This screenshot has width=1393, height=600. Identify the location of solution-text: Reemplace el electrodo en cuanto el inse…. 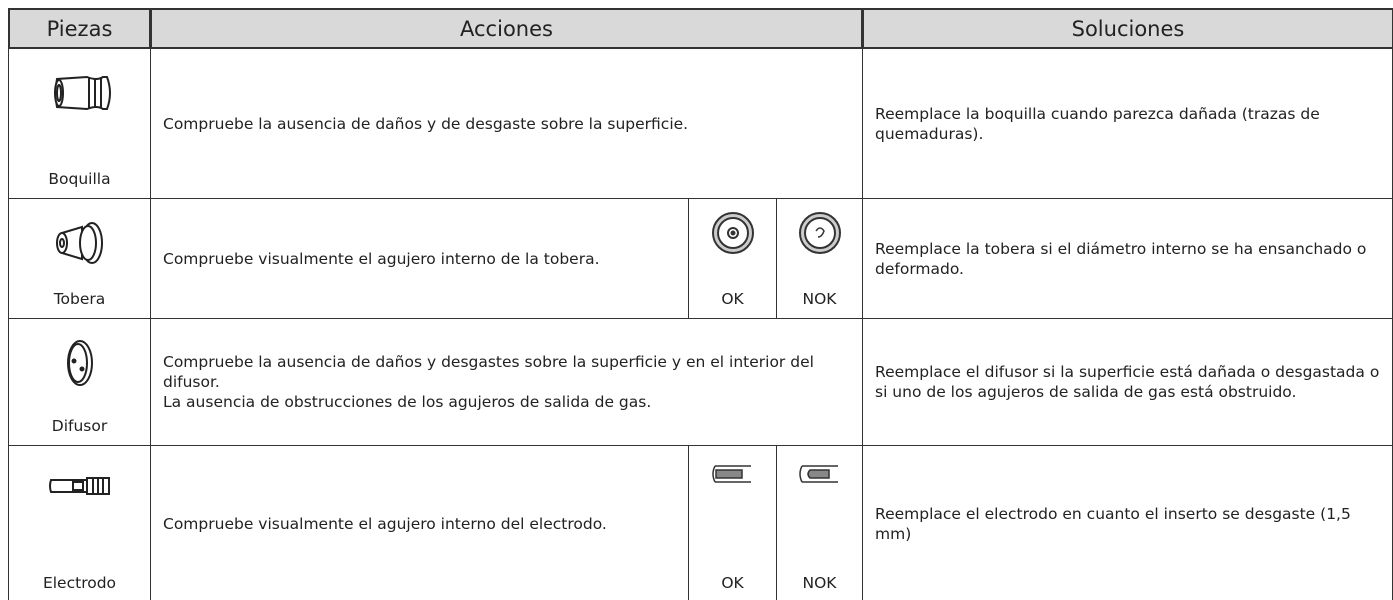
(1113, 524).